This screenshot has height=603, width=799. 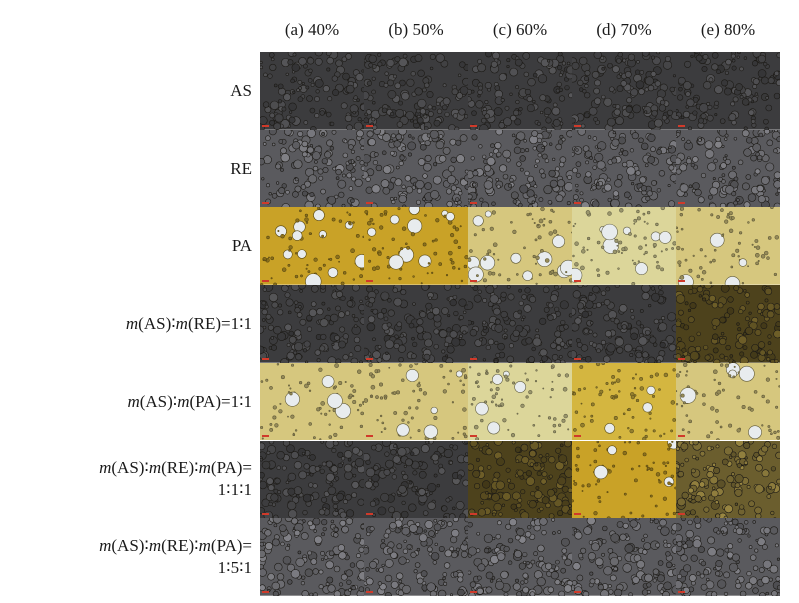 I want to click on row-label-line: 1∶1∶1, so click(x=235, y=490).